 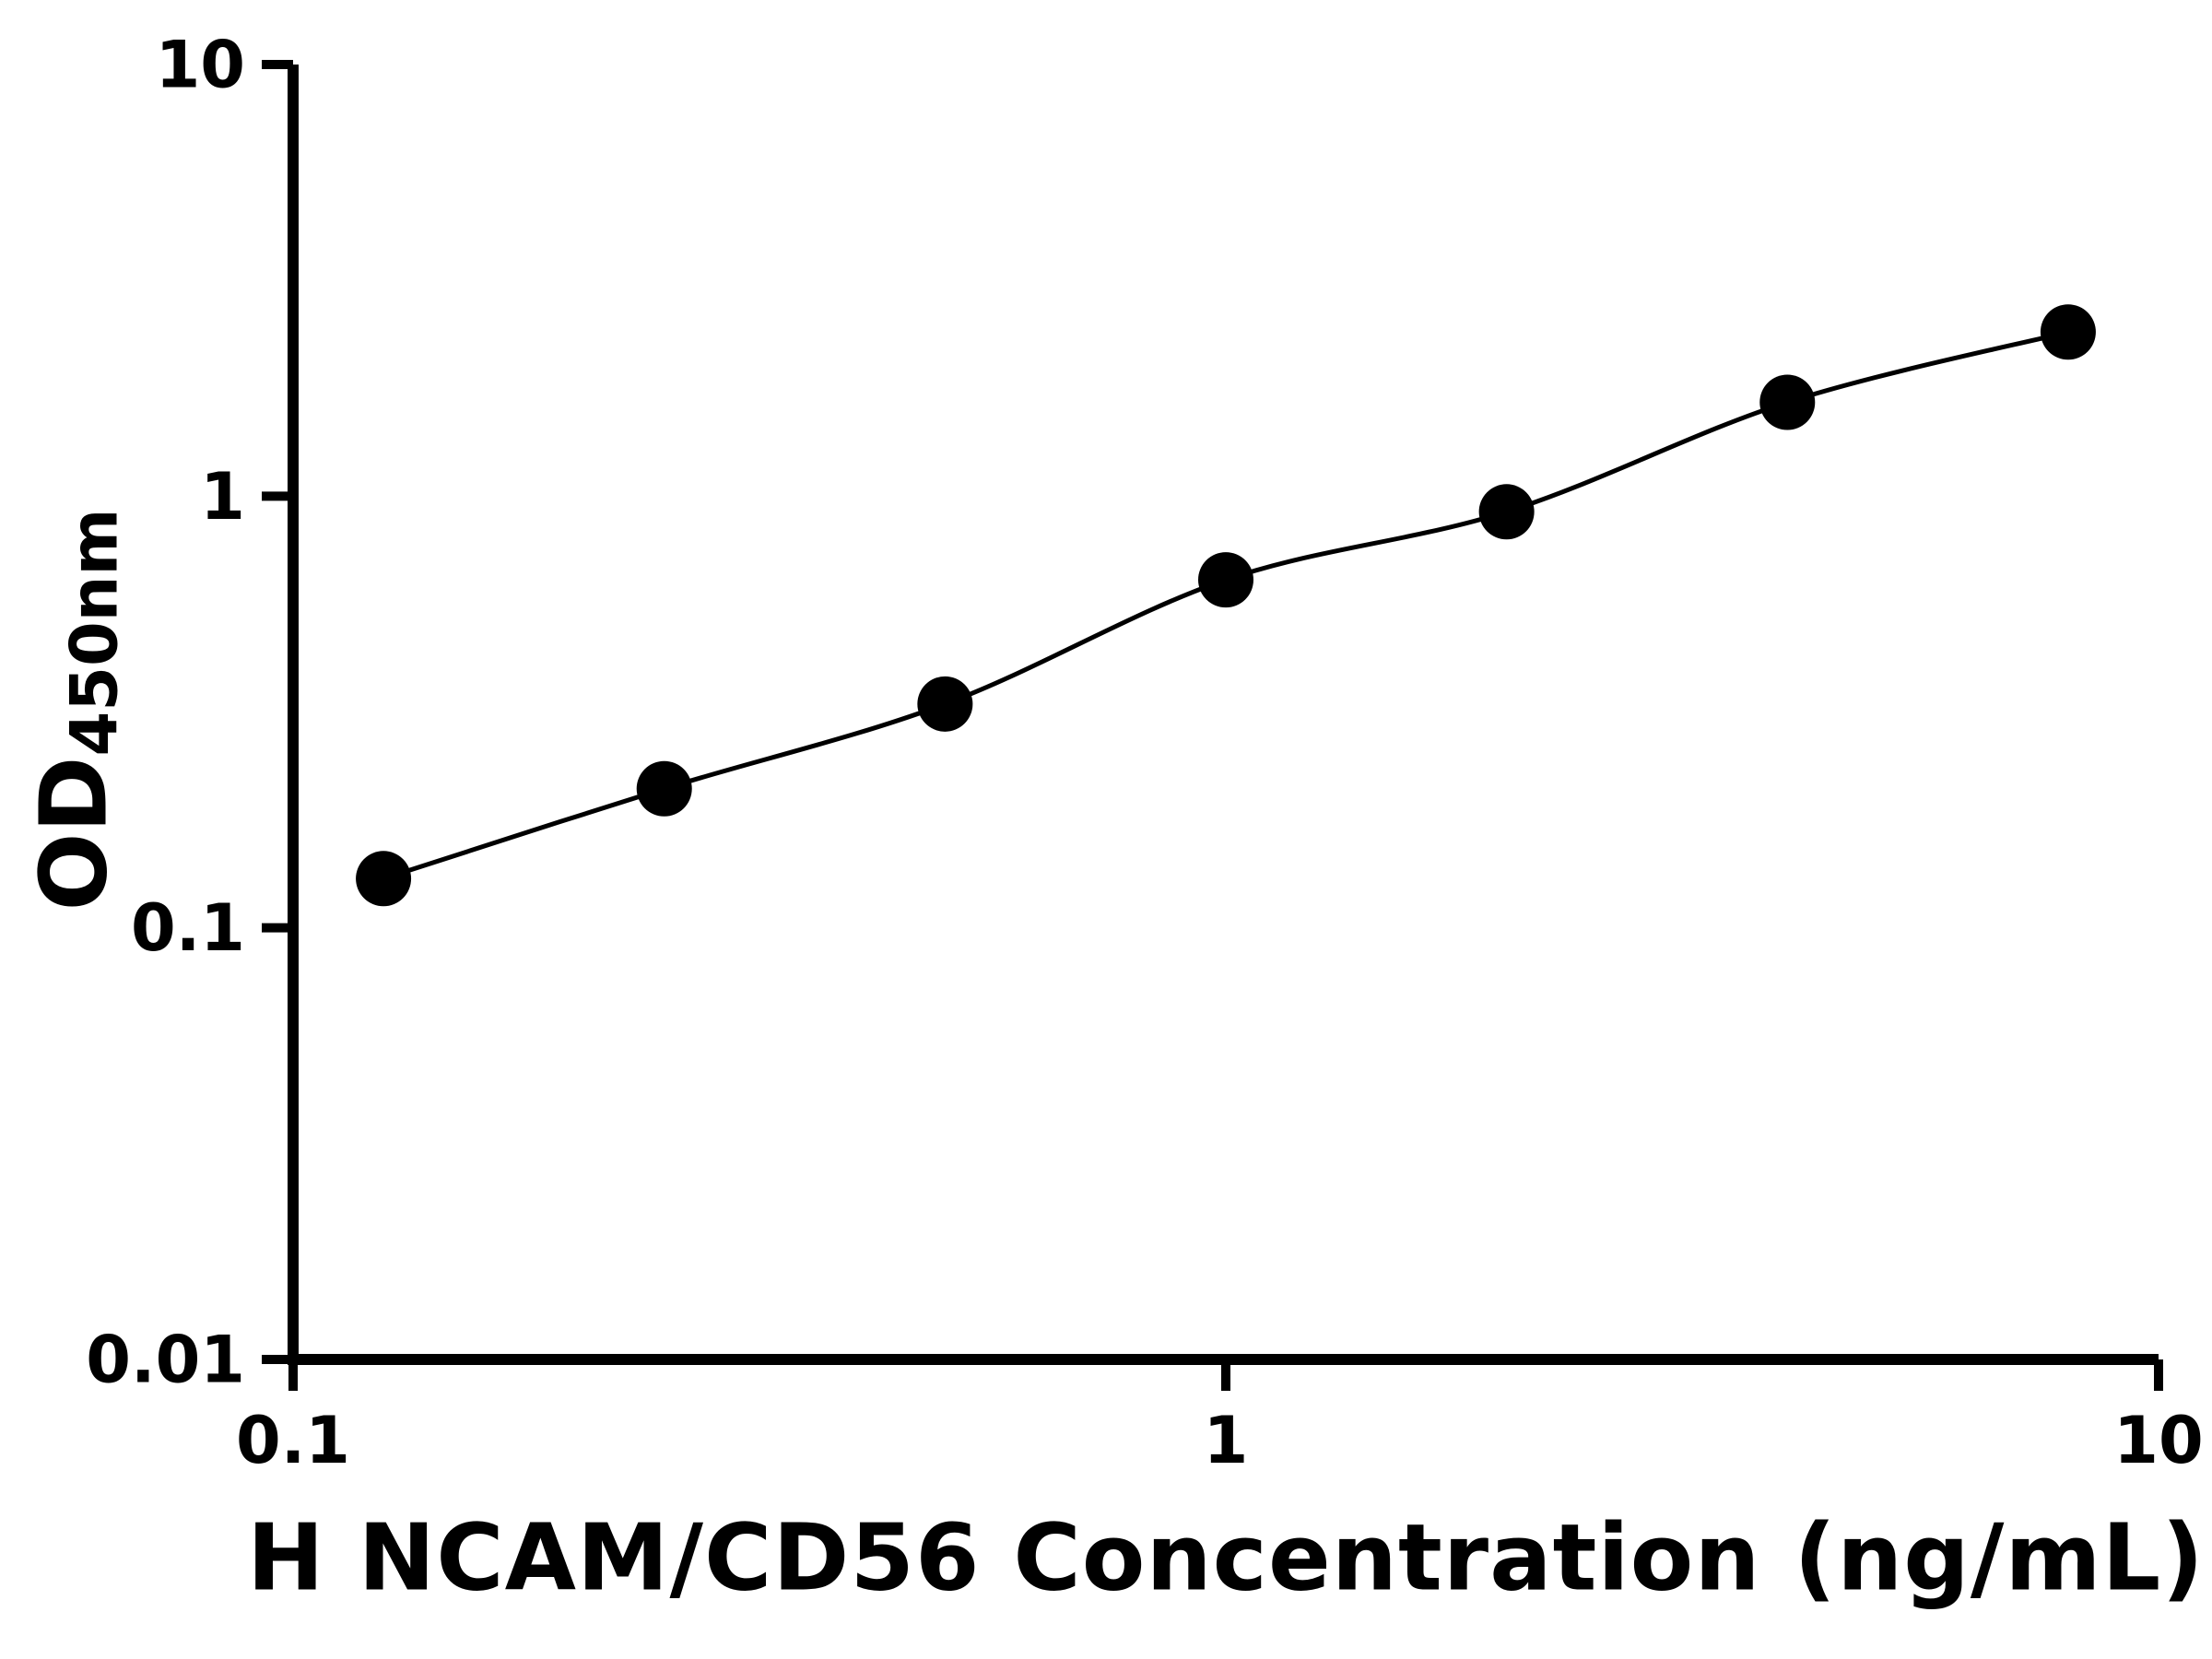 What do you see at coordinates (200, 65) in the screenshot?
I see `y-tick-label: 10` at bounding box center [200, 65].